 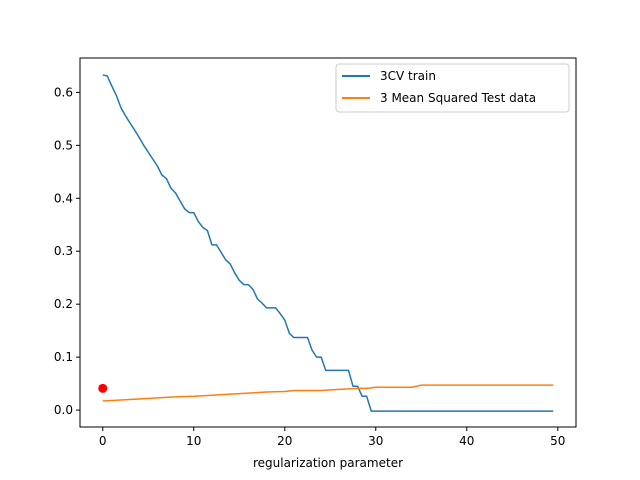 I want to click on legend-label-test: 3 Mean Squared Test data, so click(x=458, y=98).